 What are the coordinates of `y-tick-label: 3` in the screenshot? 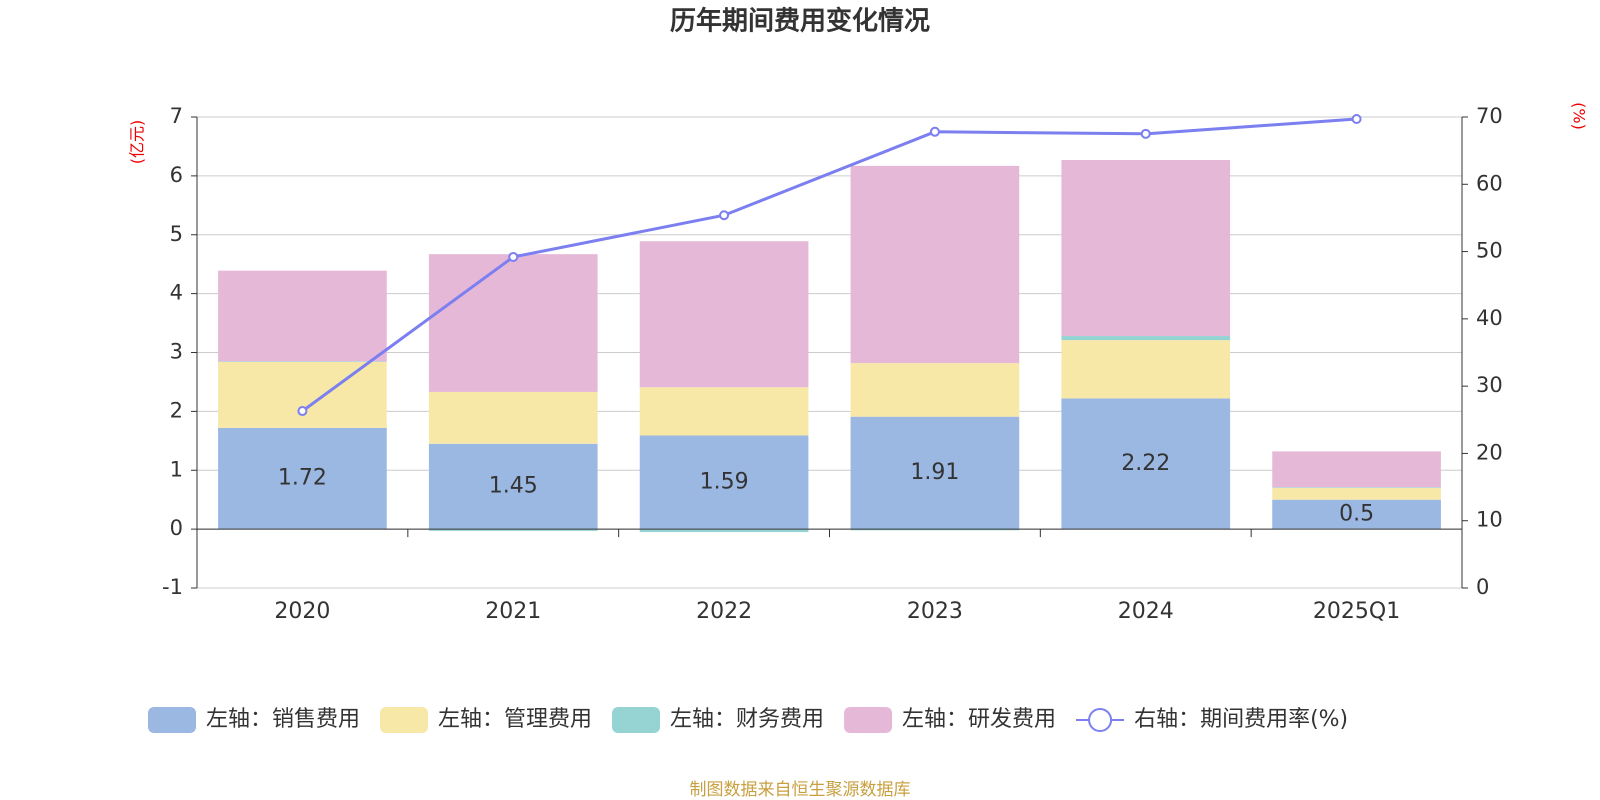 It's located at (176, 352).